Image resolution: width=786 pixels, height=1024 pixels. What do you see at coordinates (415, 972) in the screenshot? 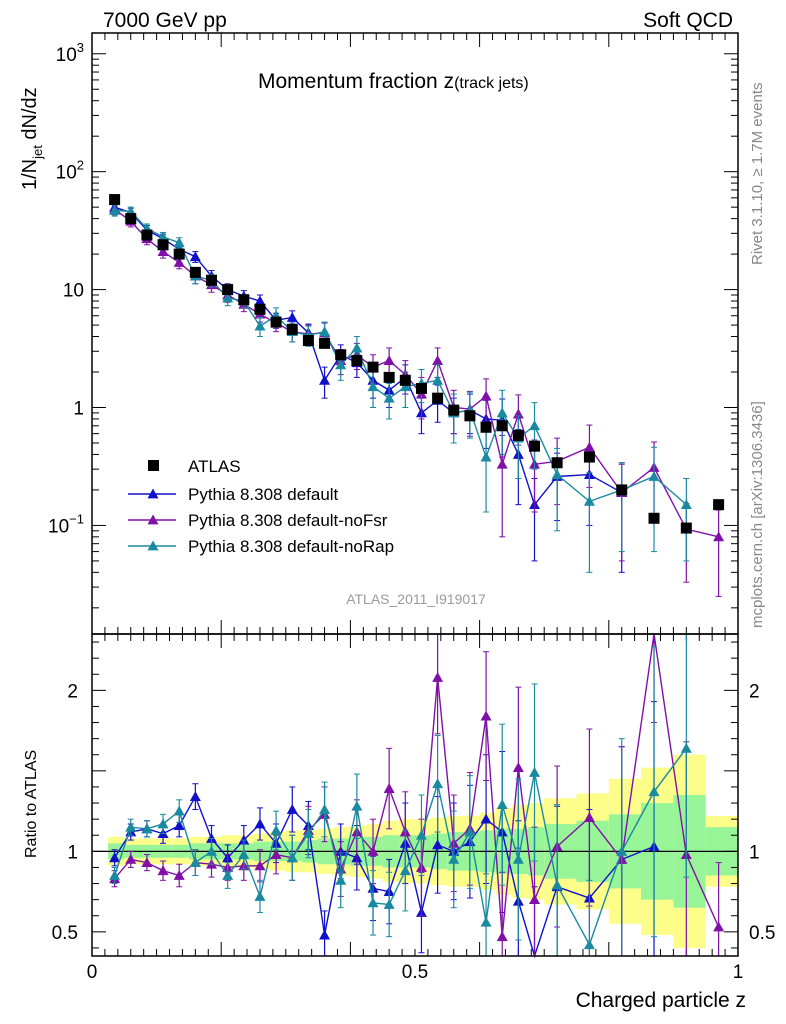
I see `x-tick-label: 0.5` at bounding box center [415, 972].